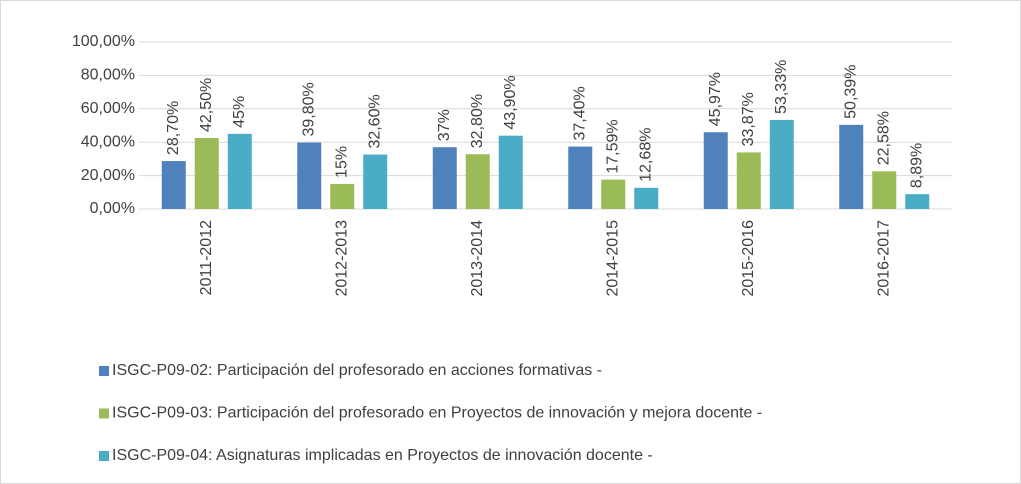  Describe the element at coordinates (579, 113) in the screenshot. I see `data-label: 37,40%` at that location.